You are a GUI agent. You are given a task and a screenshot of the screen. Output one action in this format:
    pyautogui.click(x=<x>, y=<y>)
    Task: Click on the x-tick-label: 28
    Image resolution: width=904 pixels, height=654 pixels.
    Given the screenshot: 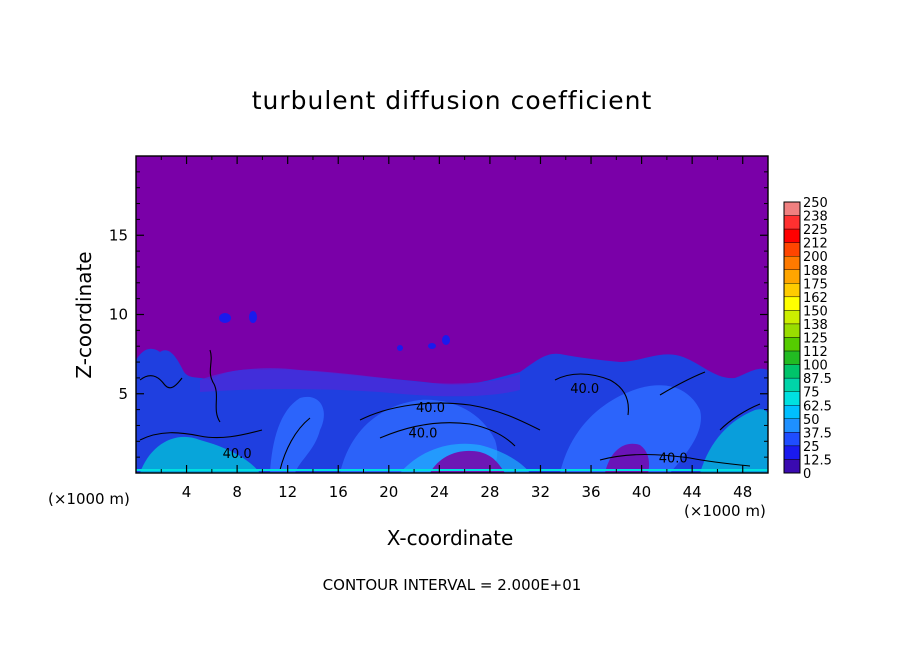 What is the action you would take?
    pyautogui.click(x=489, y=492)
    